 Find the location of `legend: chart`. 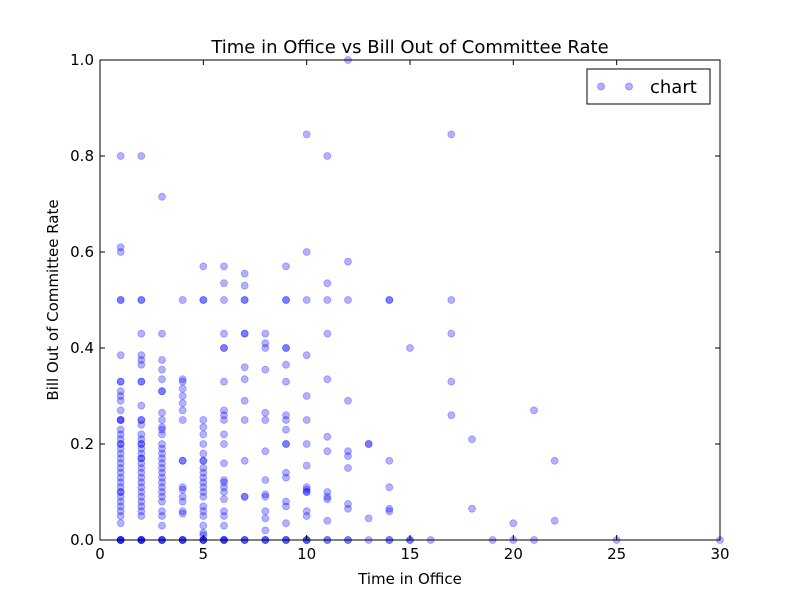

legend: chart is located at coordinates (648, 86).